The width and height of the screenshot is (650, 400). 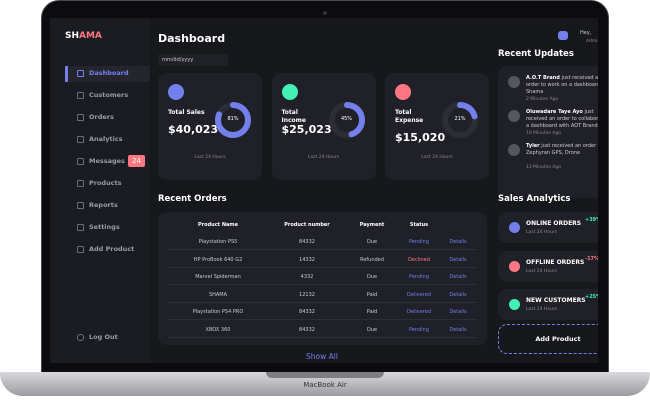 I want to click on table-cell: 12132, so click(x=307, y=294).